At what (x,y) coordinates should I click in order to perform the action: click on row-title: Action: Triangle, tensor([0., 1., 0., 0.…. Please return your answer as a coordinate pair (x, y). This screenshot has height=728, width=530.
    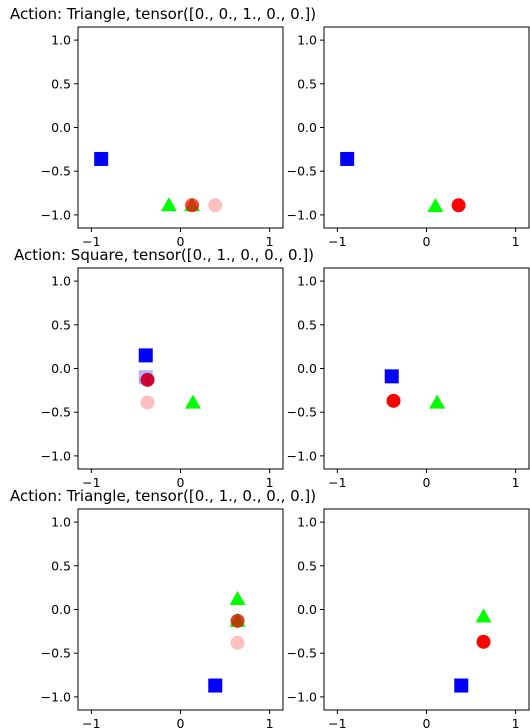
    Looking at the image, I should click on (163, 496).